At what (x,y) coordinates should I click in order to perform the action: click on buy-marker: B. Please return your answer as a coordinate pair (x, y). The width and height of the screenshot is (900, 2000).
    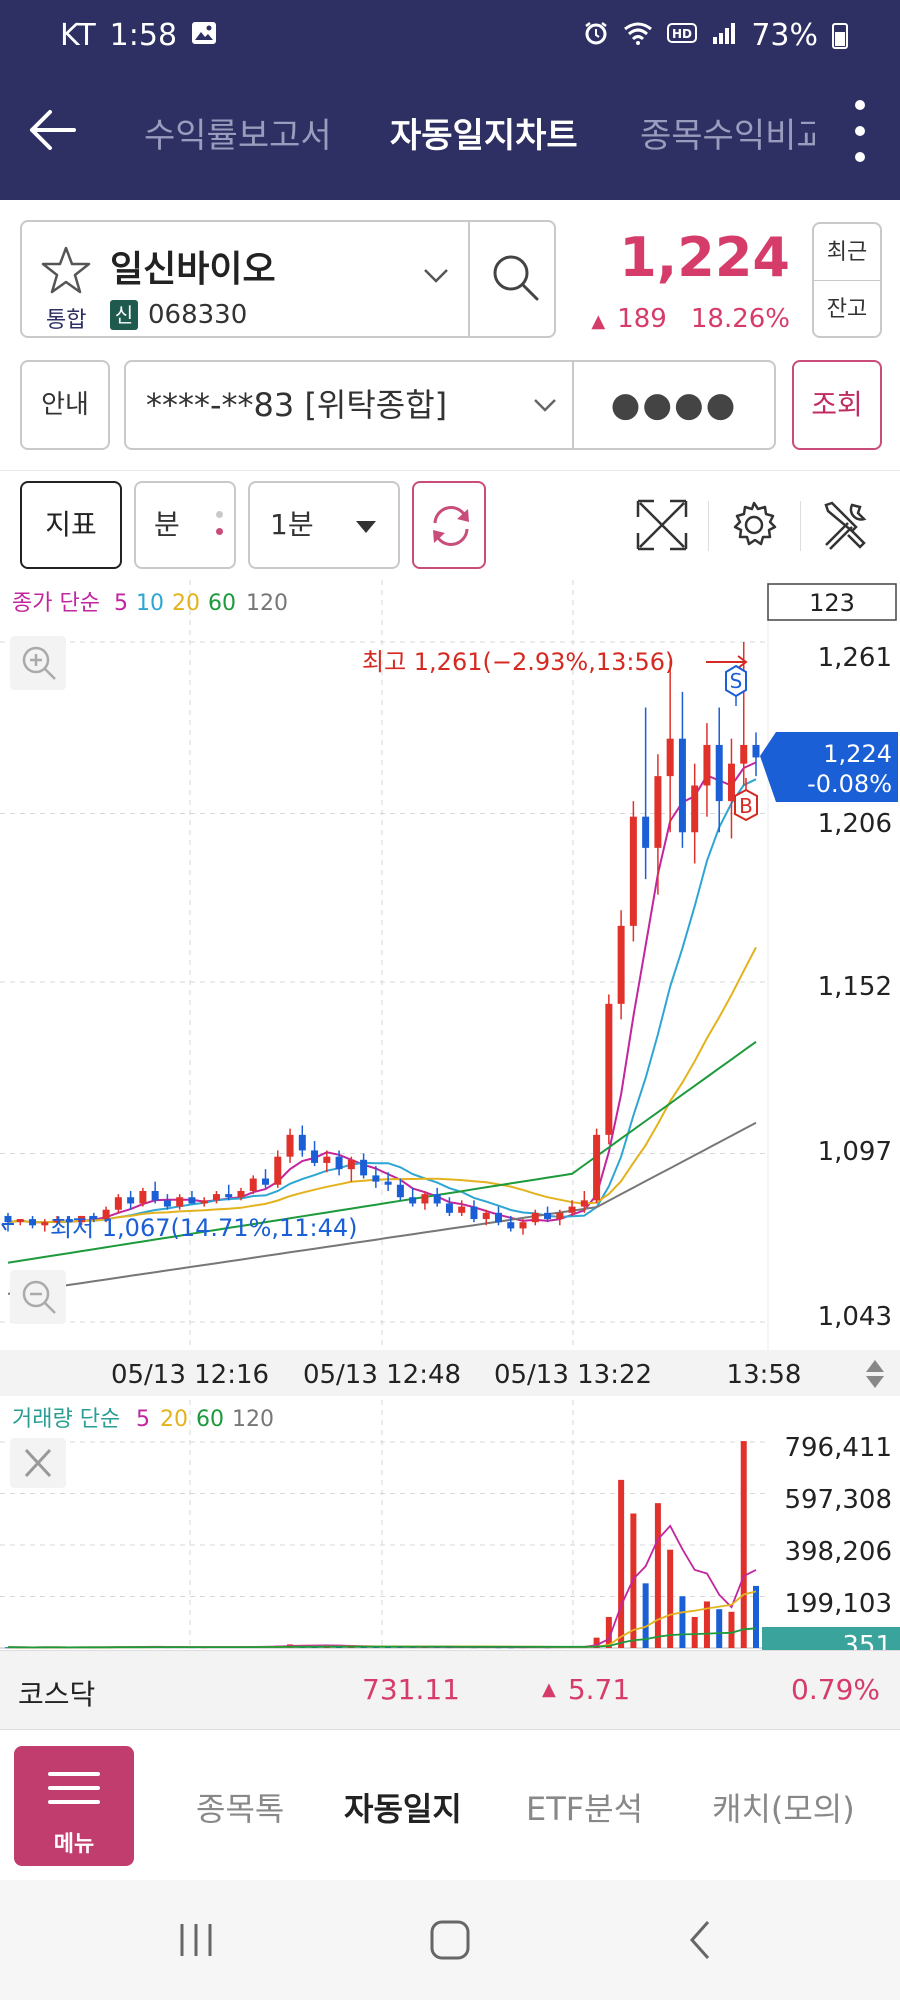
    Looking at the image, I should click on (746, 800).